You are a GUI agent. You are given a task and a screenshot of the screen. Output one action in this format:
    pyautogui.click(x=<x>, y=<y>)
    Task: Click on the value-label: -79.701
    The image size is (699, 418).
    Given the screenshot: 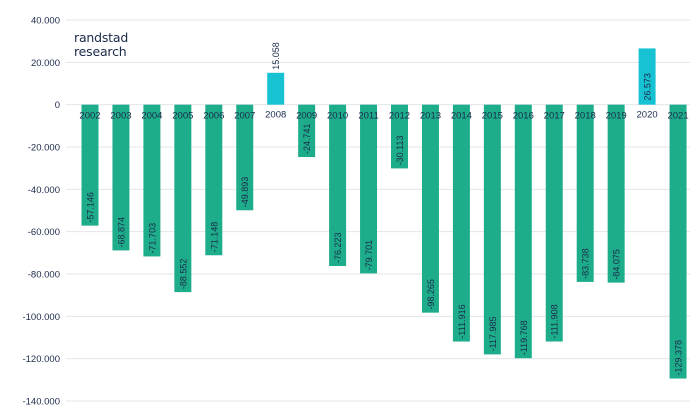 What is the action you would take?
    pyautogui.click(x=369, y=255)
    